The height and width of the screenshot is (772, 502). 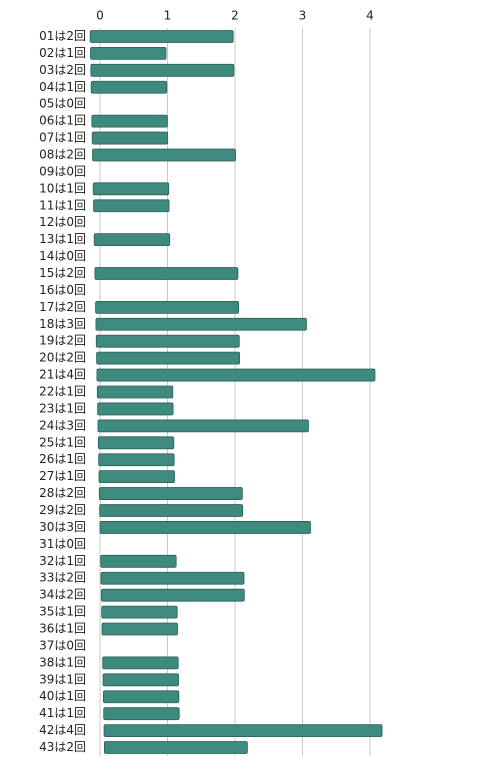 What do you see at coordinates (62, 222) in the screenshot?
I see `y-tick-label: 12は0回` at bounding box center [62, 222].